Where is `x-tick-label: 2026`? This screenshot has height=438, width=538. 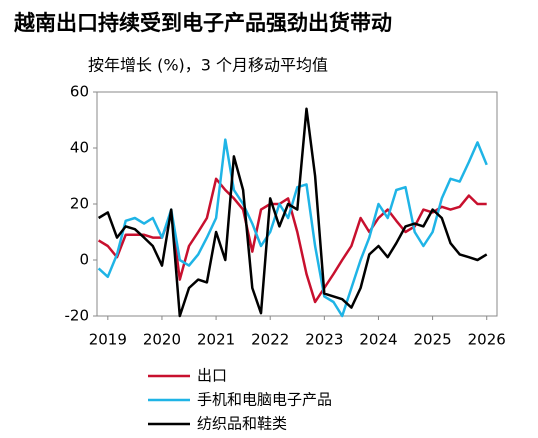
x-tick-label: 2026 is located at coordinates (487, 340).